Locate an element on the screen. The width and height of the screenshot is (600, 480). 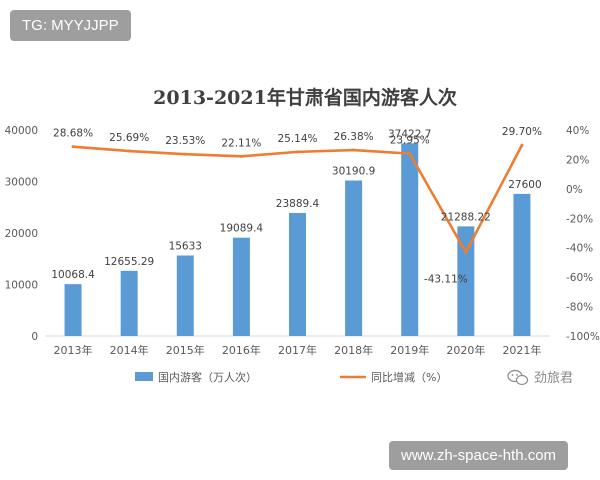
x-tick-label: 2017年 is located at coordinates (297, 350).